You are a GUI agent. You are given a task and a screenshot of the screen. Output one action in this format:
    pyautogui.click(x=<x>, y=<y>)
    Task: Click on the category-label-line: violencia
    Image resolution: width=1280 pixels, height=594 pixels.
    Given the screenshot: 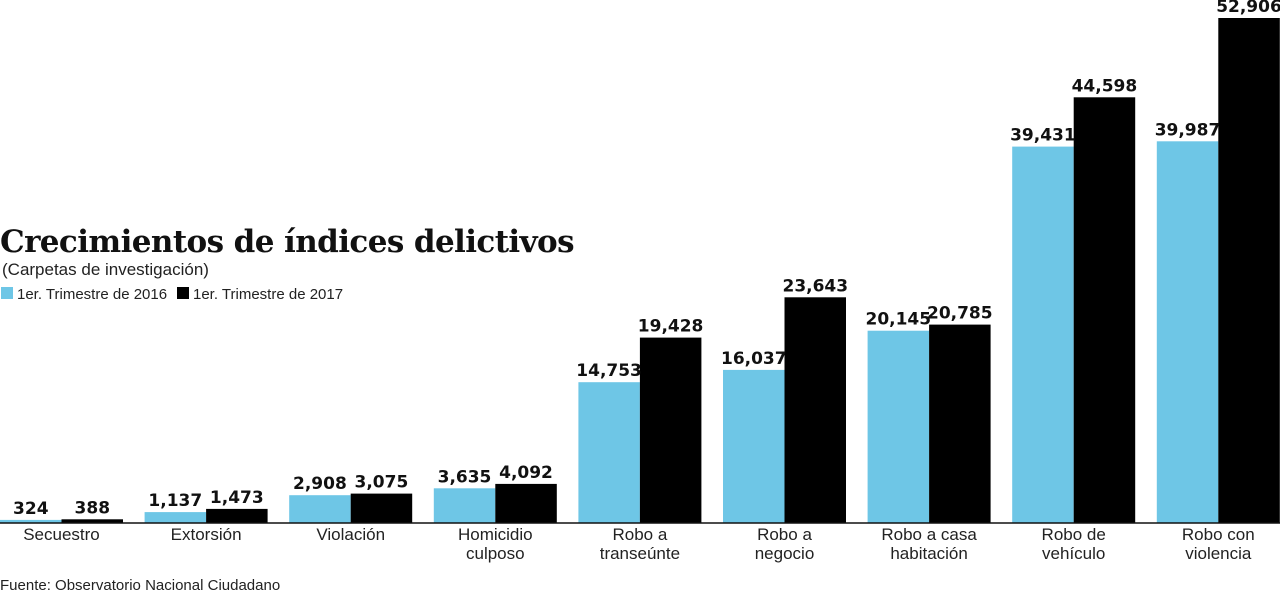 What is the action you would take?
    pyautogui.click(x=1218, y=553)
    